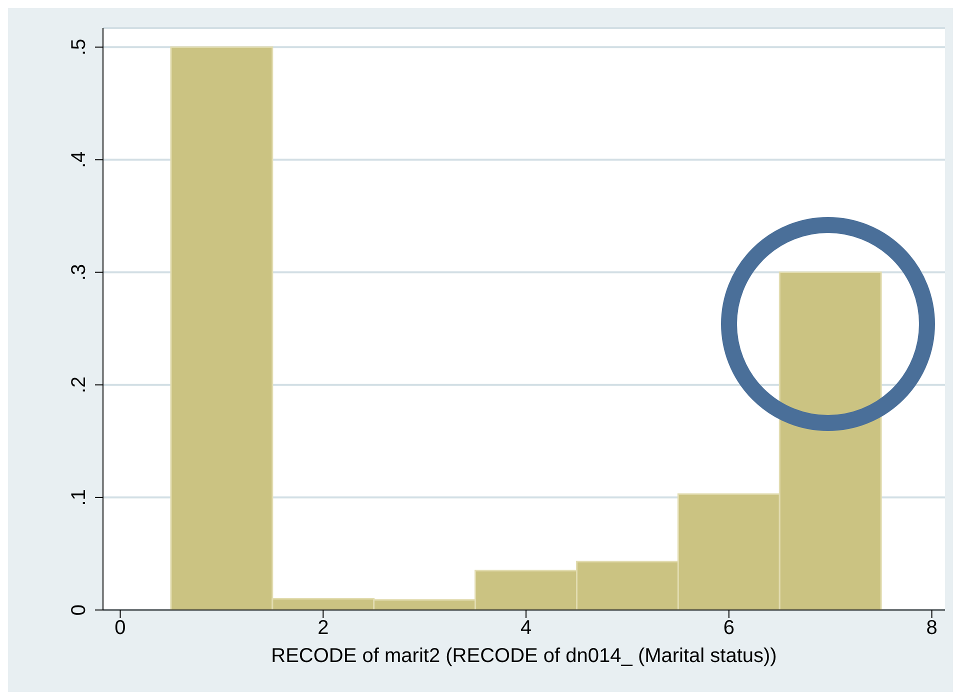 Image resolution: width=961 pixels, height=700 pixels. I want to click on x-tick-label: 0, so click(120, 628).